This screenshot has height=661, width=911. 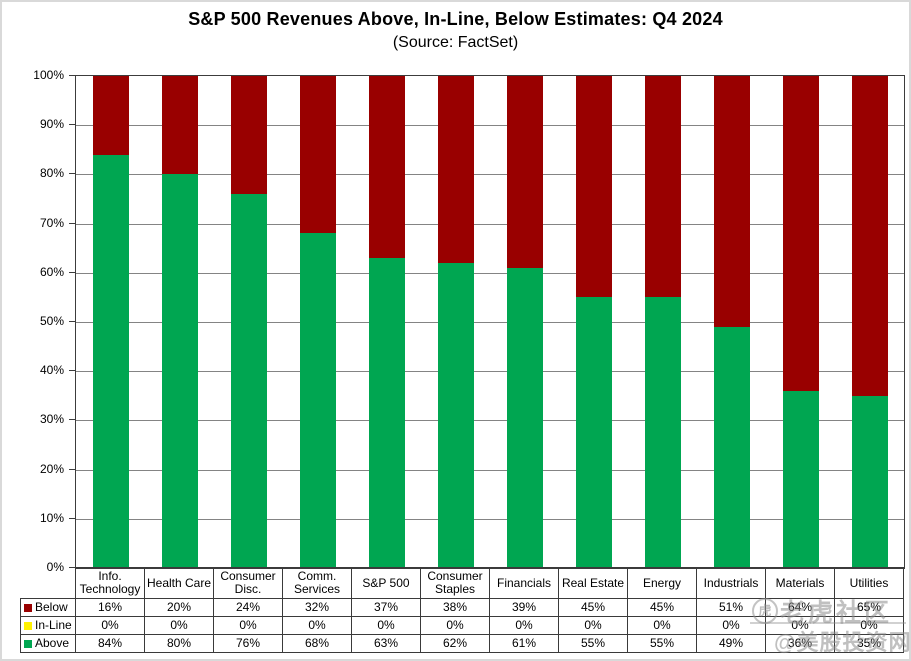 I want to click on value-cell-below: 51%, so click(x=731, y=607).